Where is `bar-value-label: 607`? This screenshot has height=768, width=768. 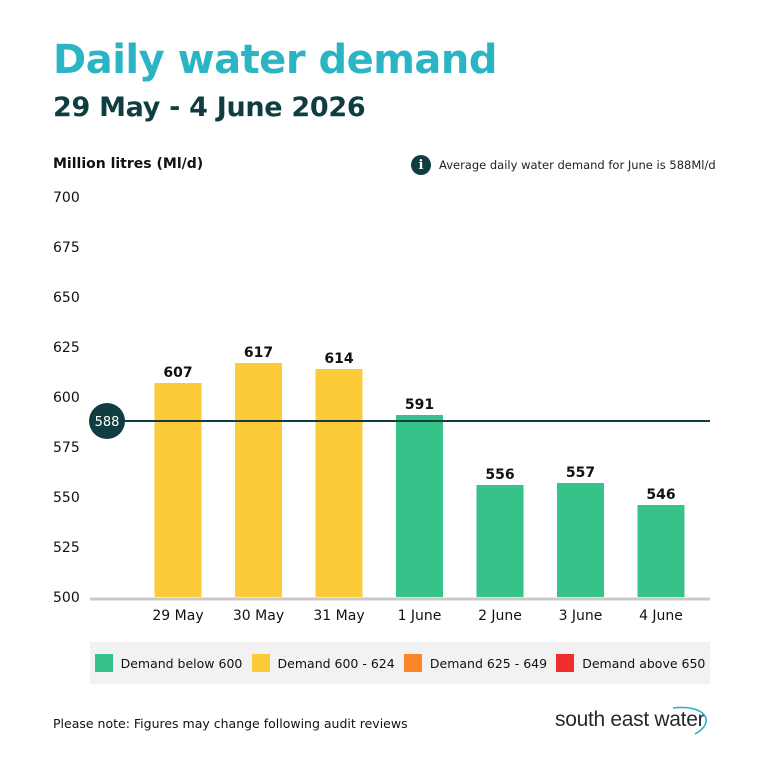
bar-value-label: 607 is located at coordinates (177, 373).